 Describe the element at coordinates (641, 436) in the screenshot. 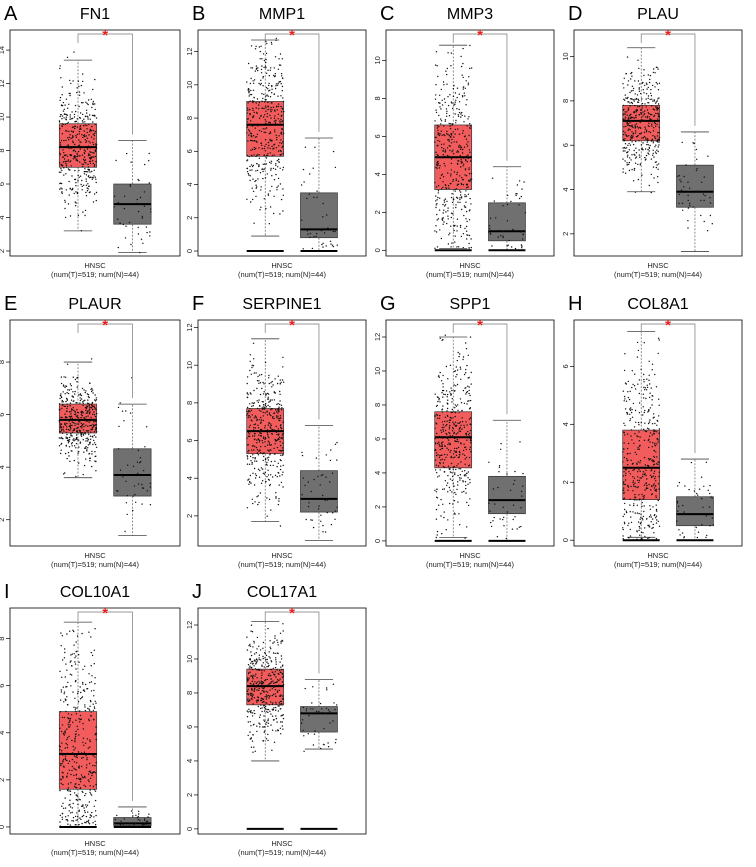

I see `tumor-group` at that location.